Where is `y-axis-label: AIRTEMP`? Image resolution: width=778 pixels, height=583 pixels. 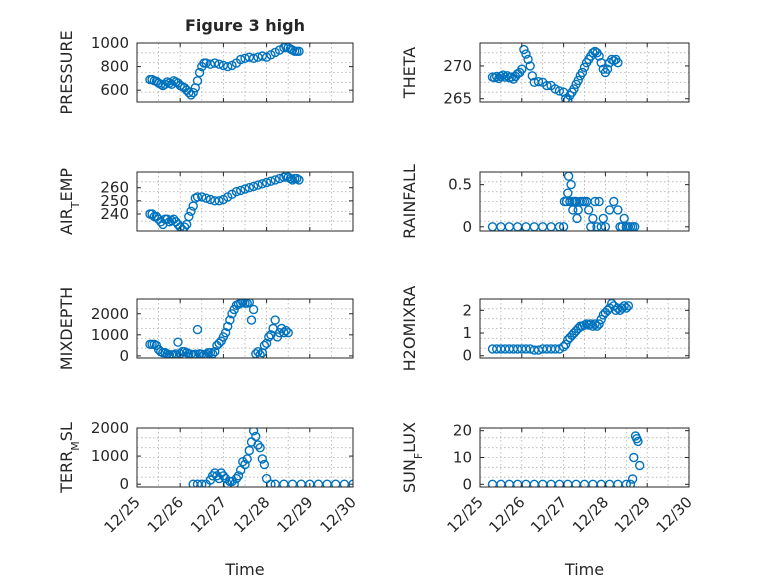
y-axis-label: AIRTEMP is located at coordinates (69, 201).